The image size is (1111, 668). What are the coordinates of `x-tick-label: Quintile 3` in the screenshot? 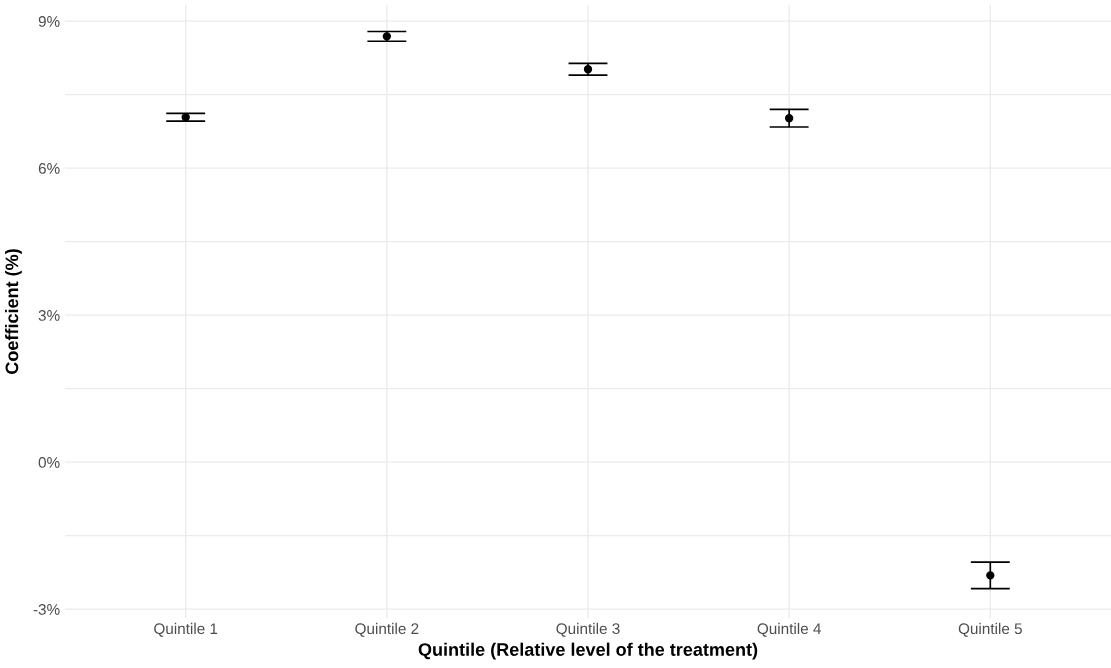 It's located at (588, 629).